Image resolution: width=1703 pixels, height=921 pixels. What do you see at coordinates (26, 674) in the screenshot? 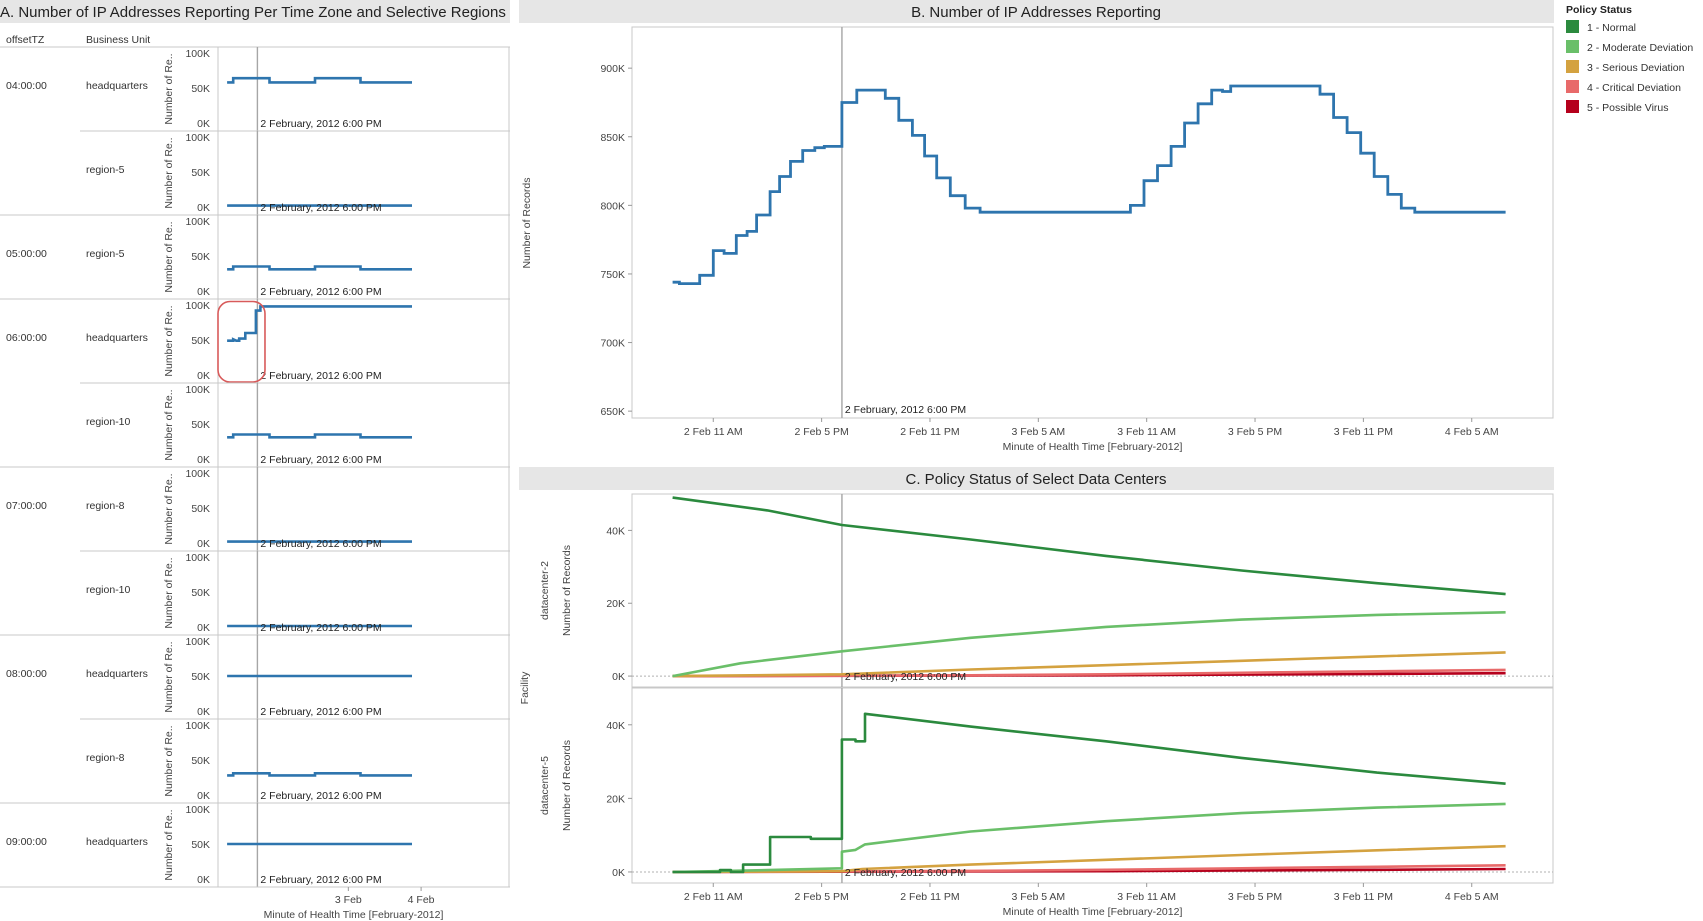
I see `row-offset-tz-label: 08:00:00` at bounding box center [26, 674].